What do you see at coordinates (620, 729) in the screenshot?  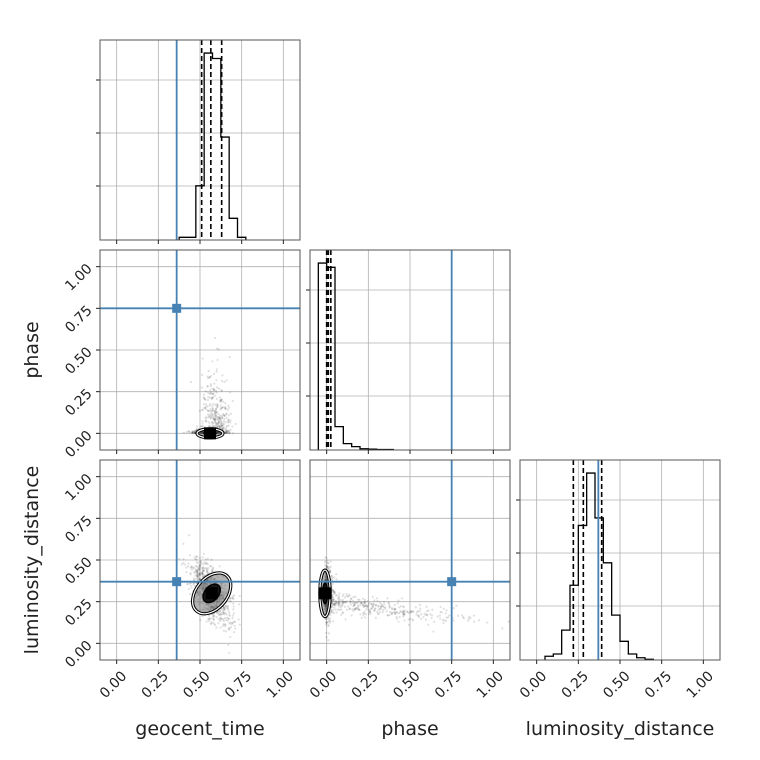 I see `x-axis-label-luminosity_distance: luminosity_distance` at bounding box center [620, 729].